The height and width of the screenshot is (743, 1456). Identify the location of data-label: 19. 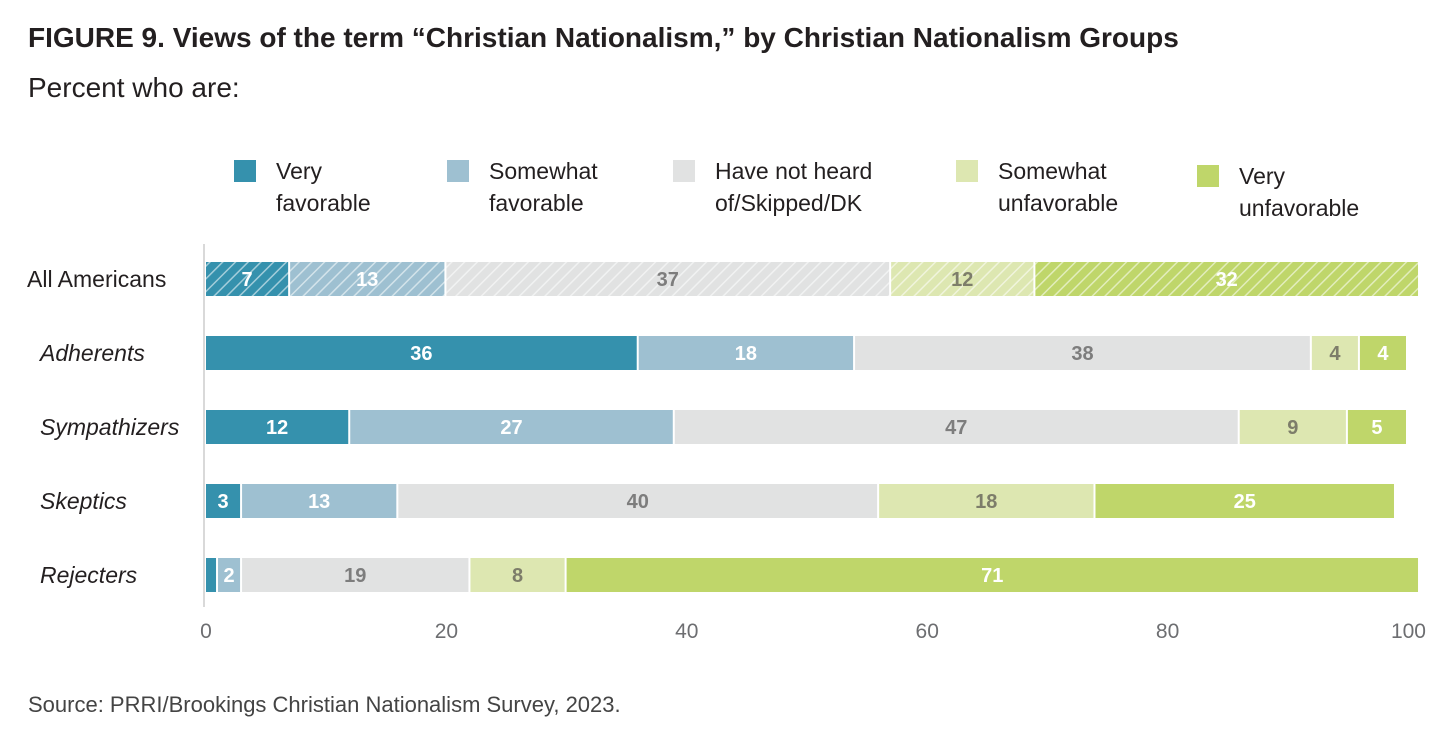
(355, 576).